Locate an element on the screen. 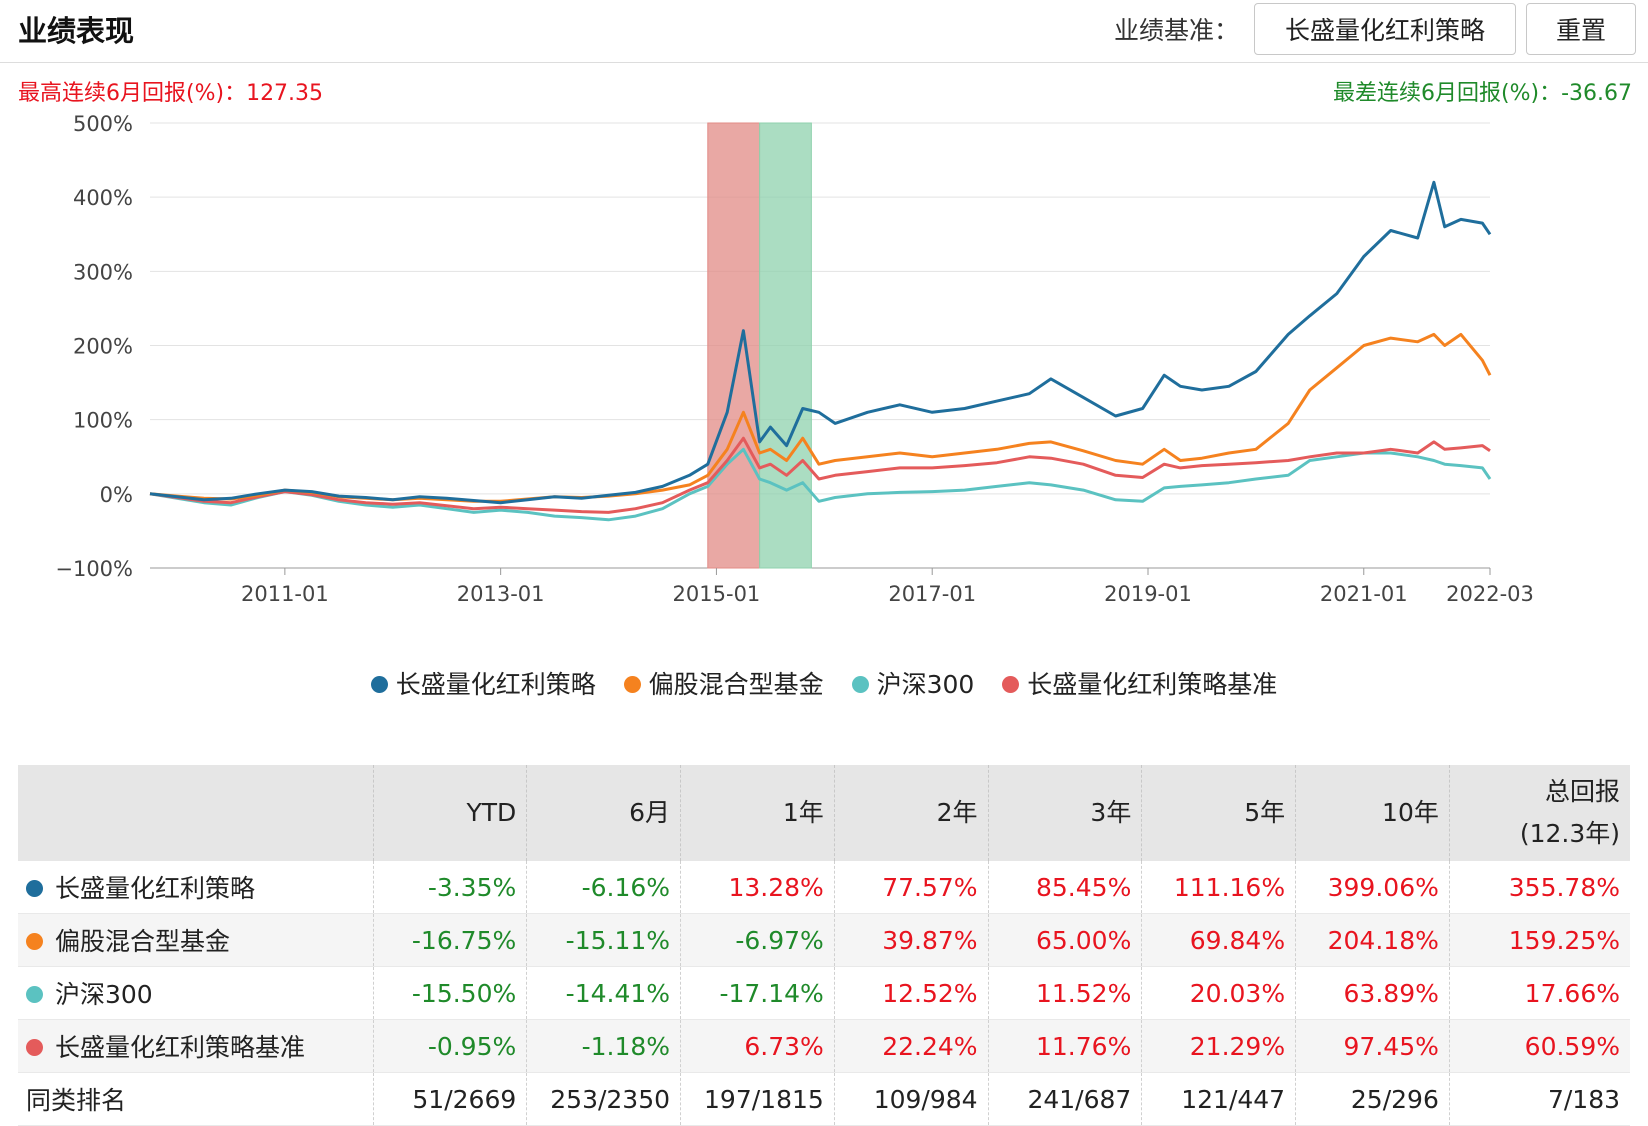 This screenshot has height=1126, width=1648. rank-cell: 109/984 is located at coordinates (911, 1099).